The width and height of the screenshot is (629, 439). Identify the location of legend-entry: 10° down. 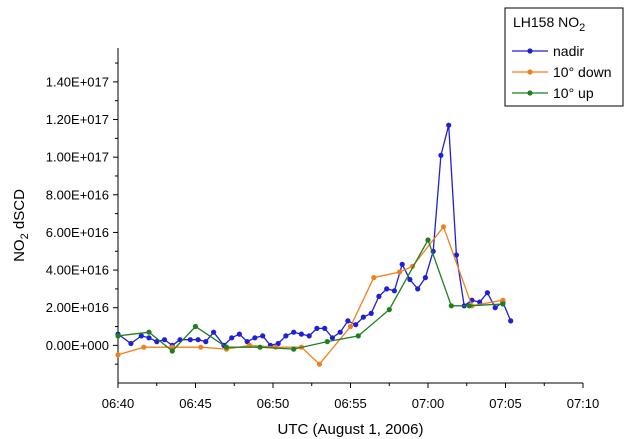
(562, 72).